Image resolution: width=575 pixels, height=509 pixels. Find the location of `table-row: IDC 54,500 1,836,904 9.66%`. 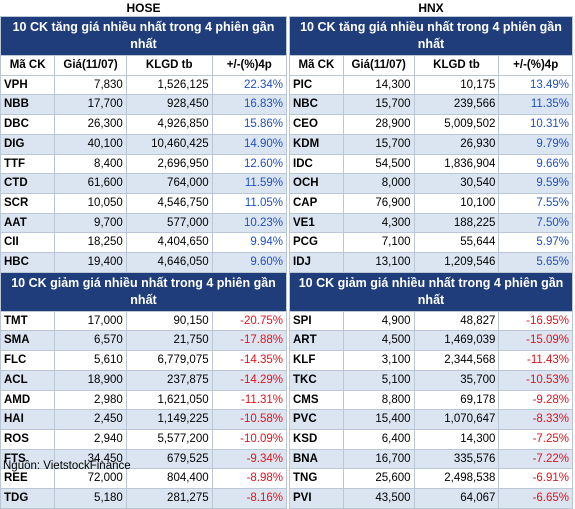

table-row: IDC 54,500 1,836,904 9.66% is located at coordinates (431, 164).